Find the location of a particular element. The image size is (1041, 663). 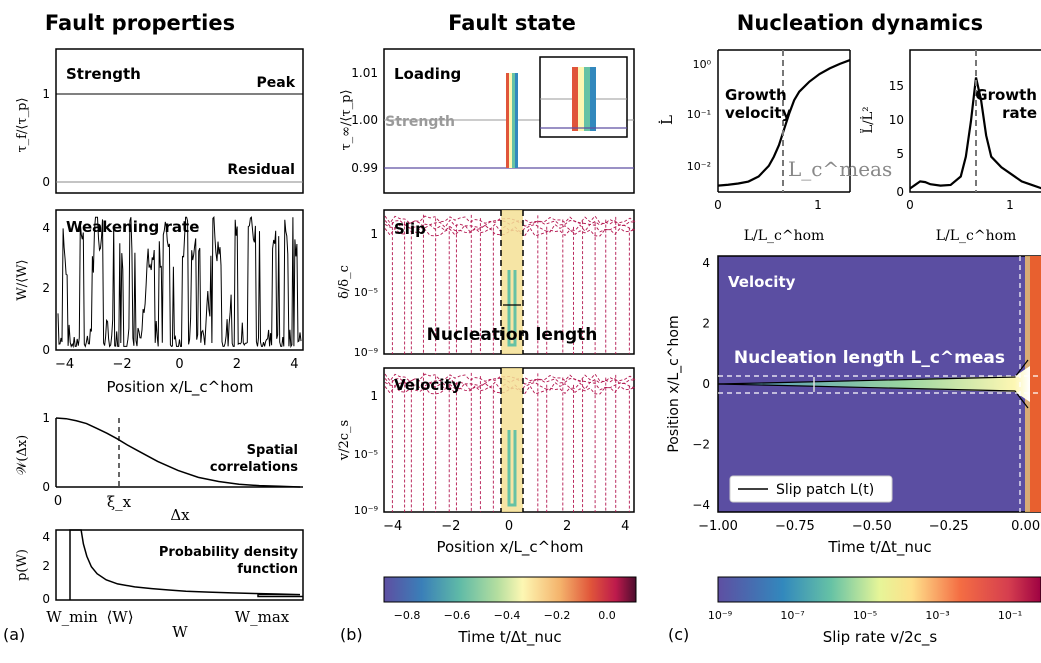

panel-letter-b: (b) is located at coordinates (351, 634).